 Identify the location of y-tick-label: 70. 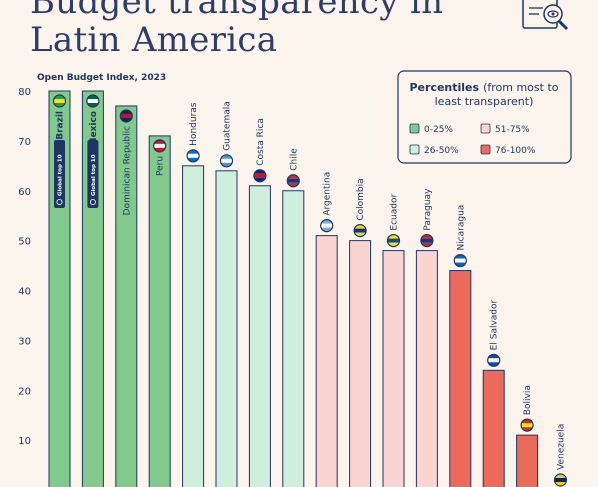
(24, 142).